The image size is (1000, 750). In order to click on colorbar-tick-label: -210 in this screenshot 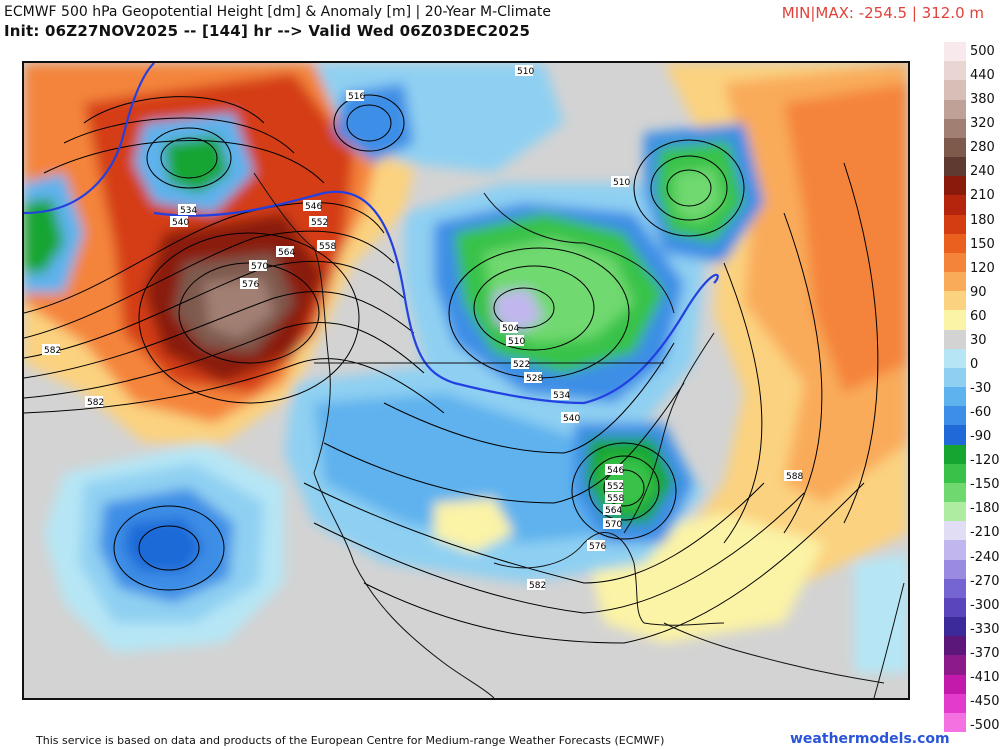, I will do `click(985, 533)`.